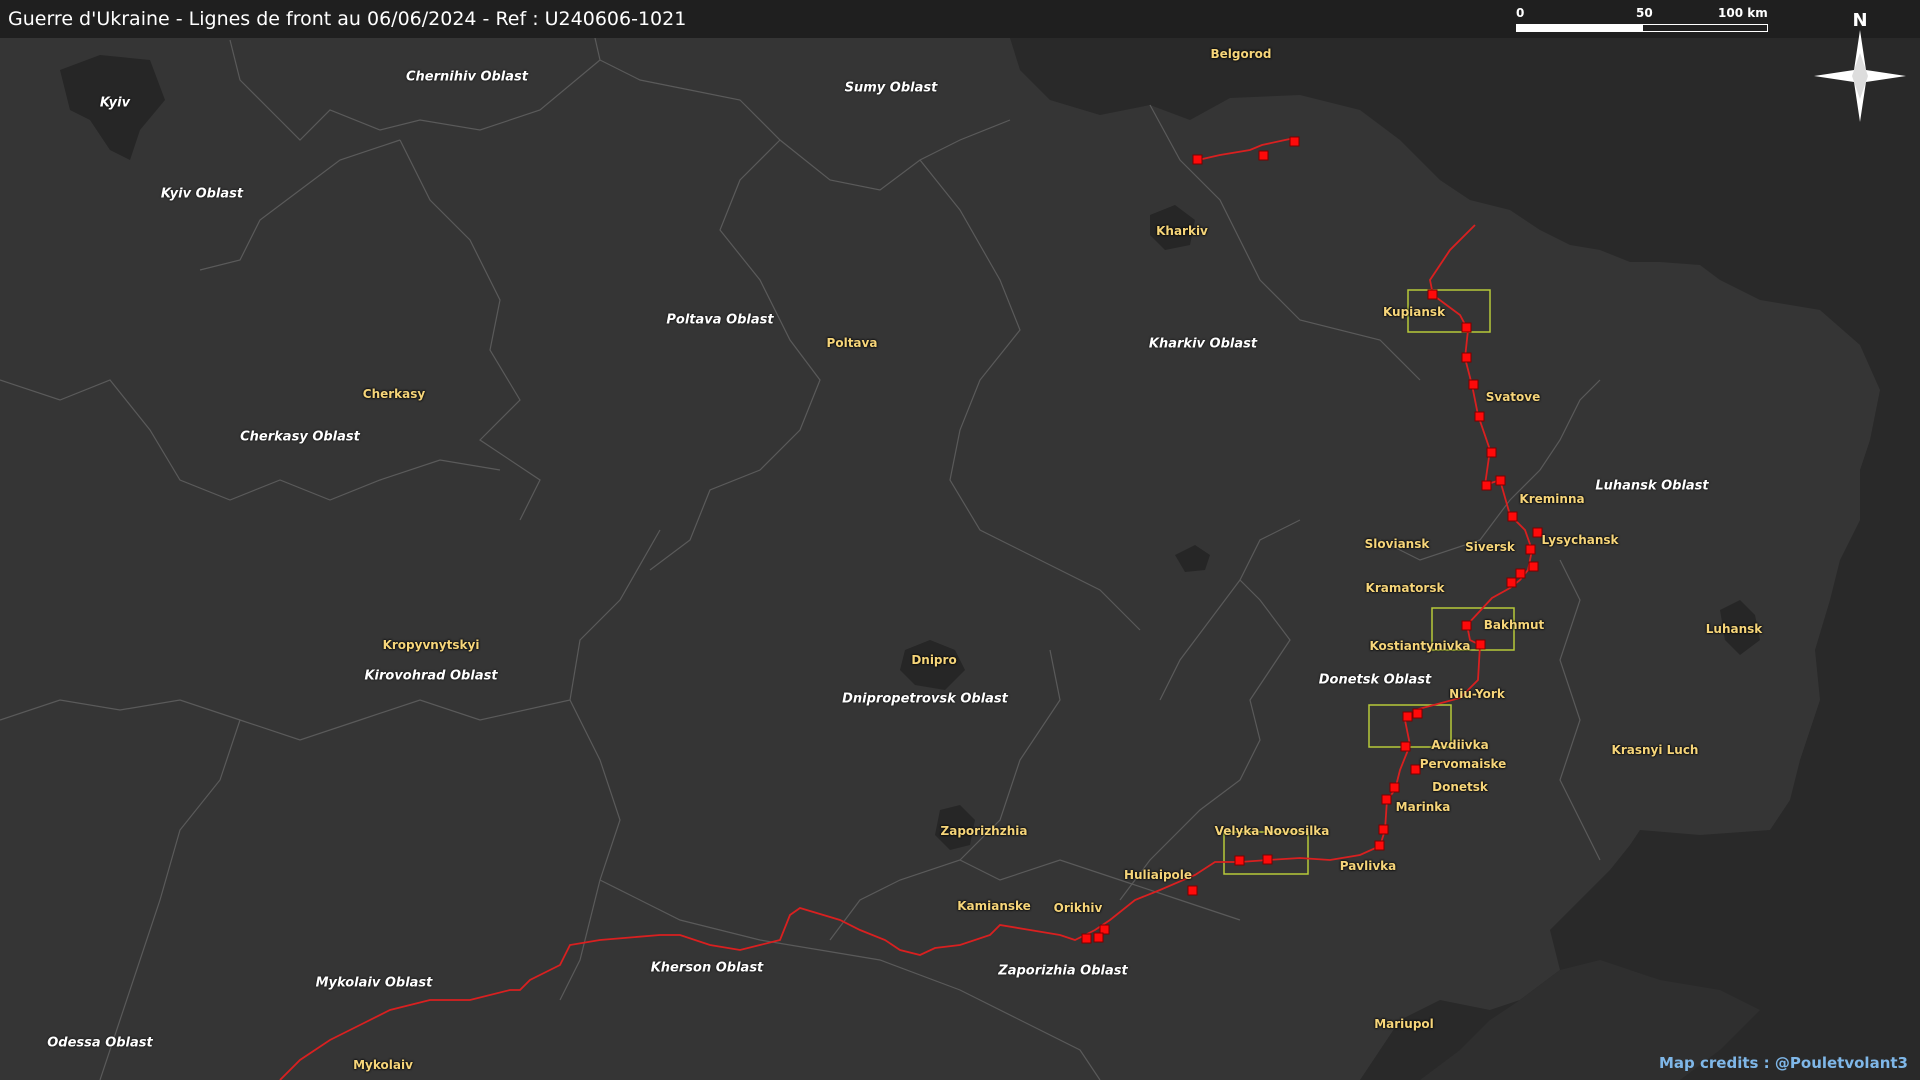 Image resolution: width=1920 pixels, height=1080 pixels. Describe the element at coordinates (1368, 866) in the screenshot. I see `label-pavlivka: Pavlivka` at that location.